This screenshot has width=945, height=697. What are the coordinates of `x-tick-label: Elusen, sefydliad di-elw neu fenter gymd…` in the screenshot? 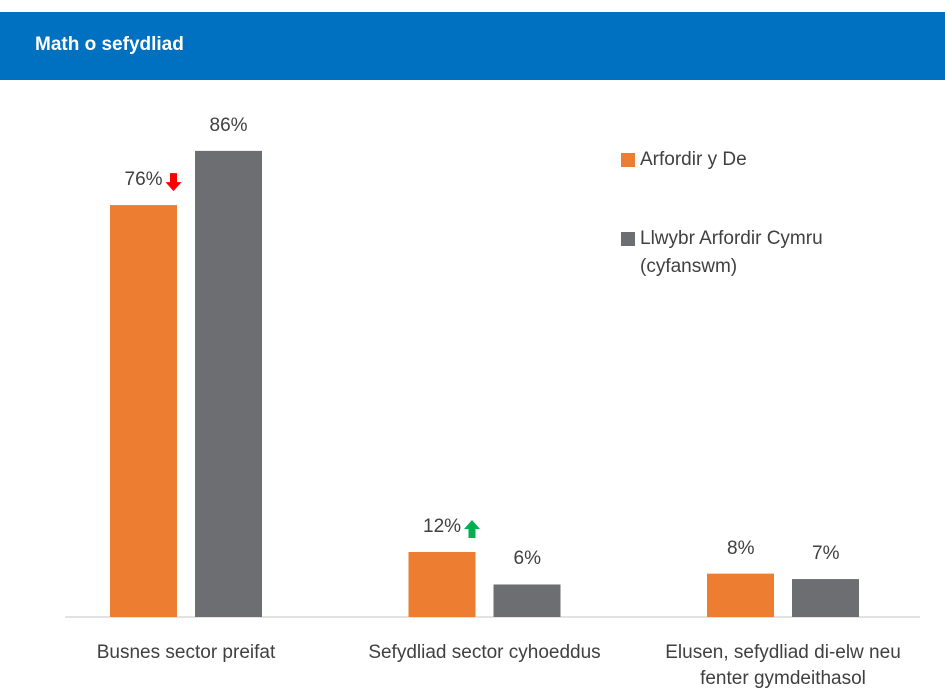 It's located at (783, 665).